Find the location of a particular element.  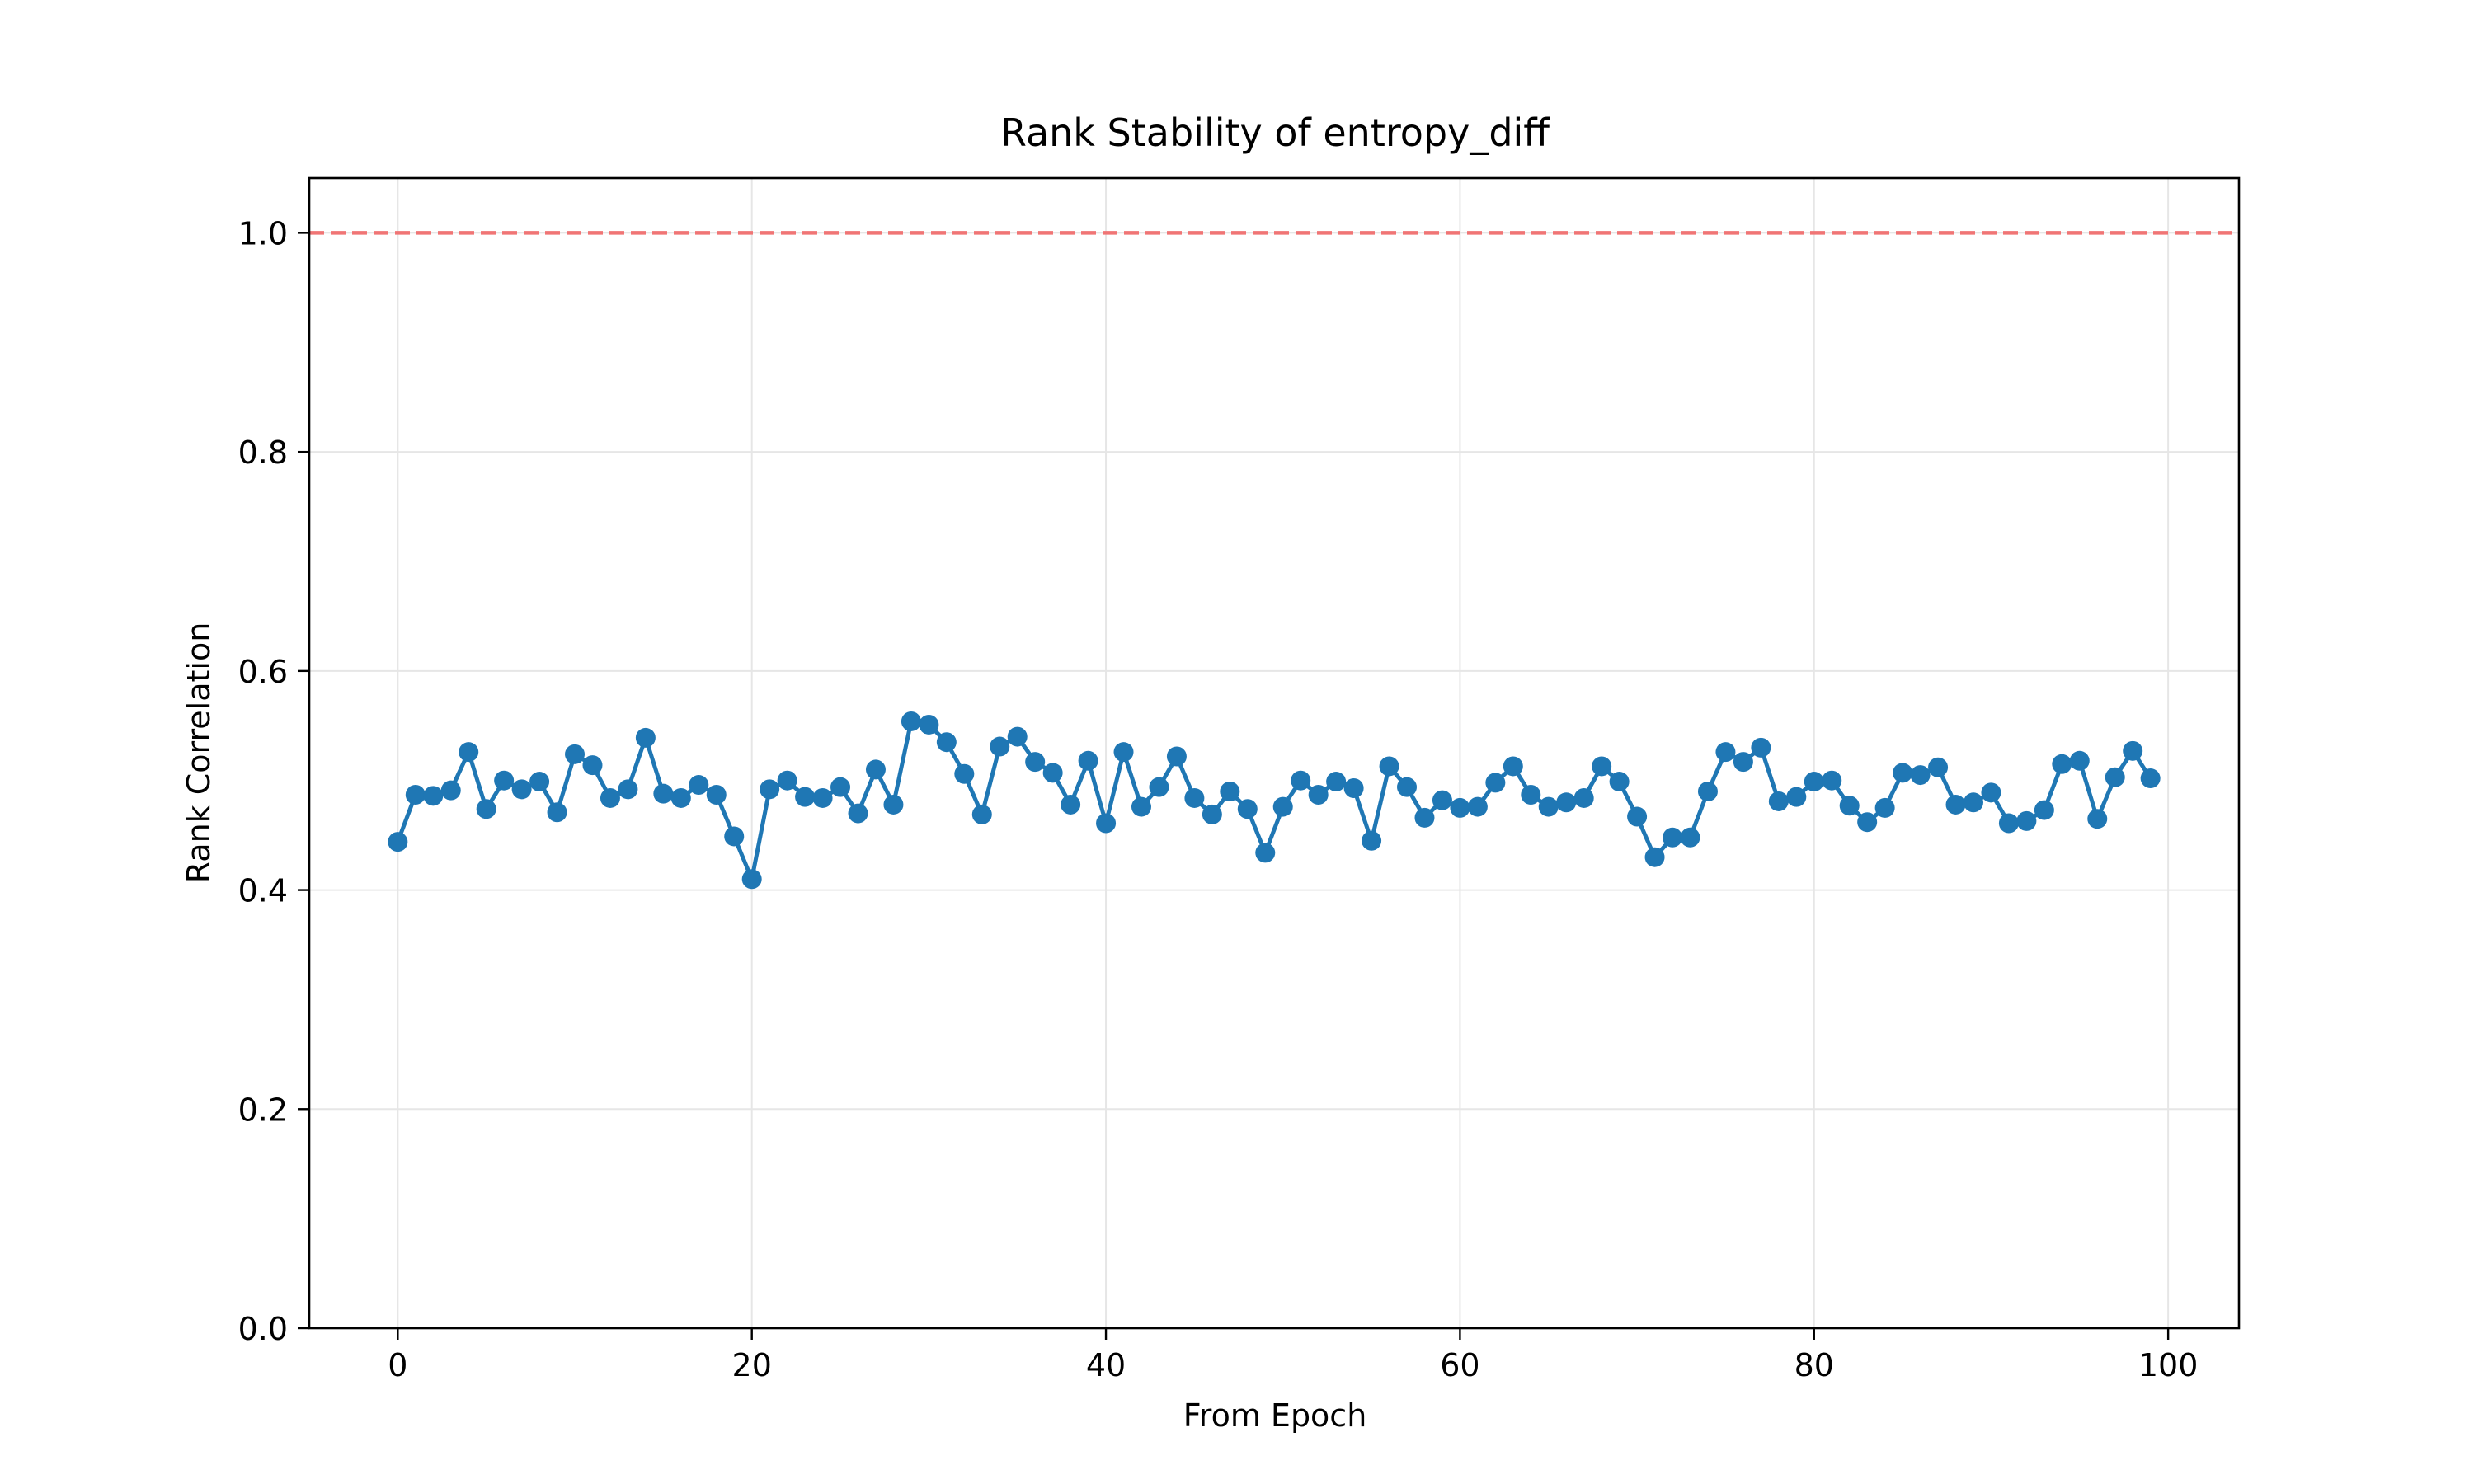

x-tick-label: 60 is located at coordinates (1459, 1365).